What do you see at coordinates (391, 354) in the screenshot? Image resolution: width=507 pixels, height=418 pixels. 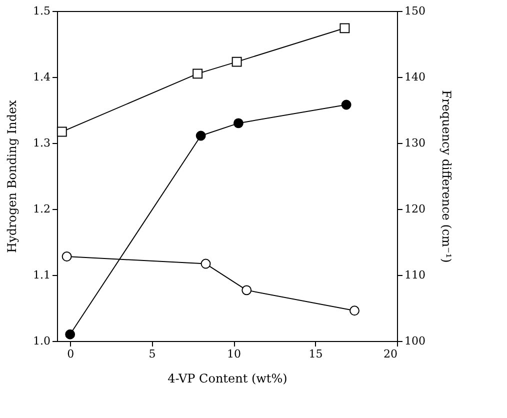 I see `x-tick-label: 20` at bounding box center [391, 354].